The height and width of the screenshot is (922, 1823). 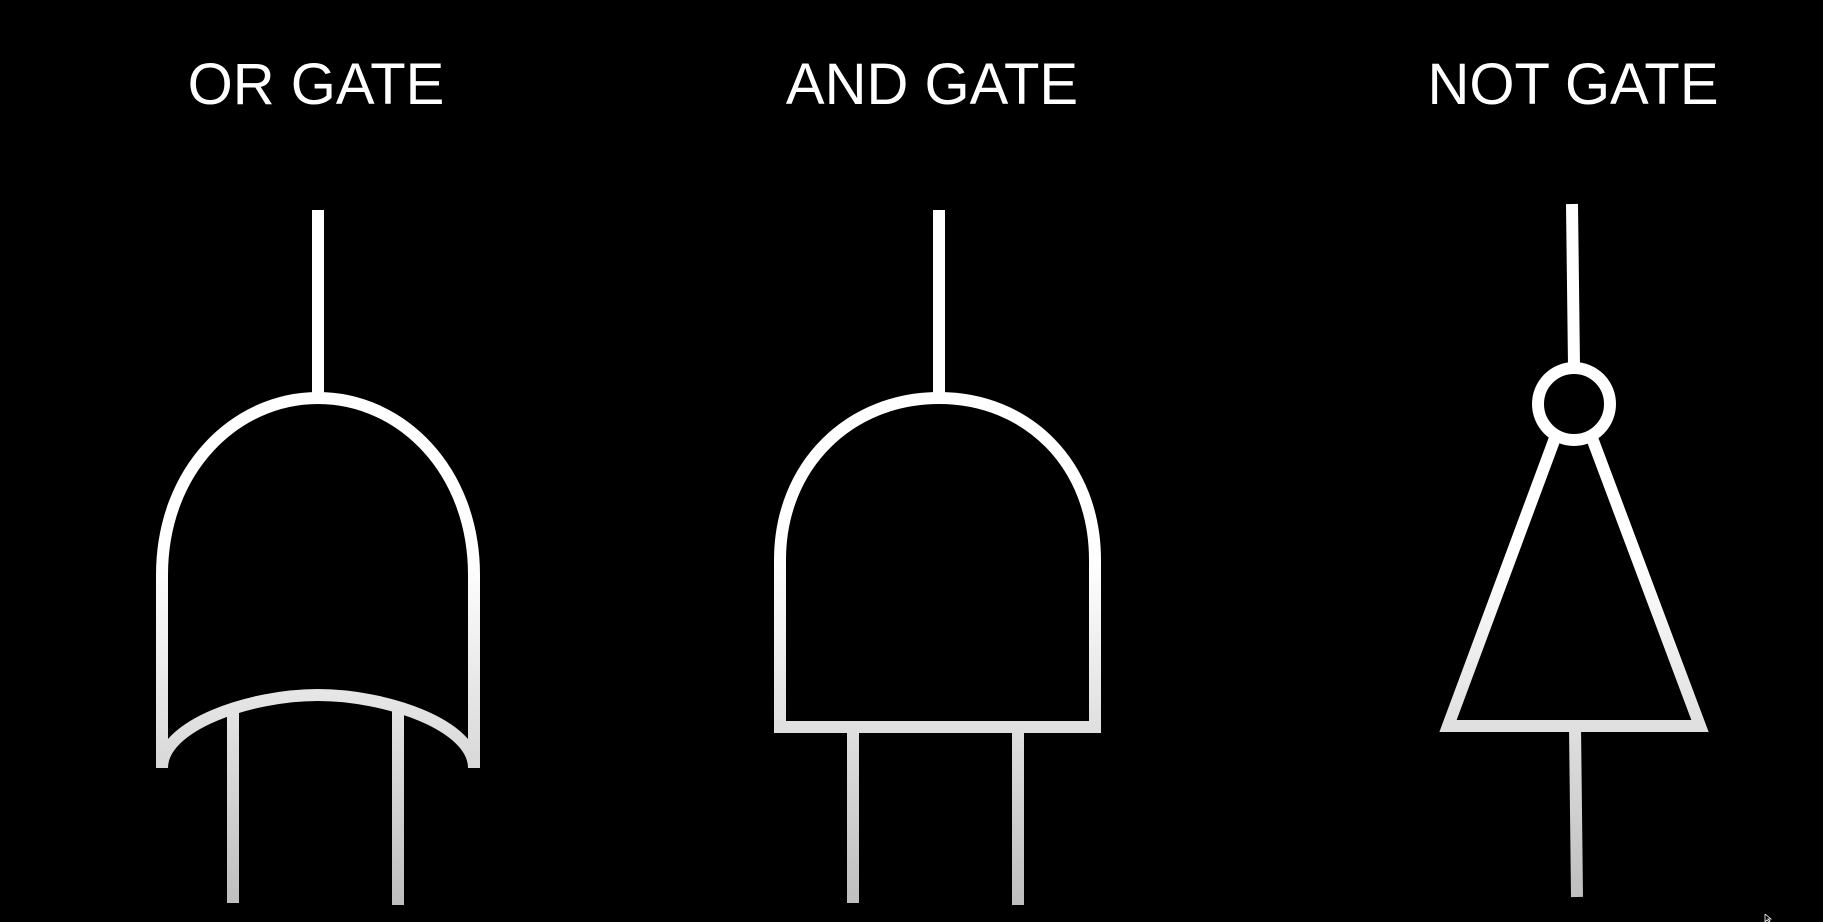 I want to click on not-gate-inversion-bubble, so click(x=1574, y=404).